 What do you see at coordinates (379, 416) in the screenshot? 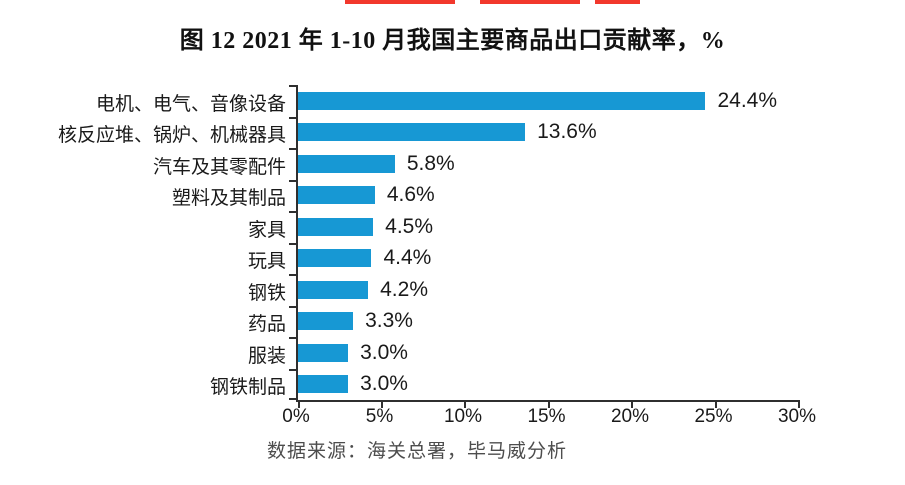
I see `x-tick-label-5%: 5%` at bounding box center [379, 416].